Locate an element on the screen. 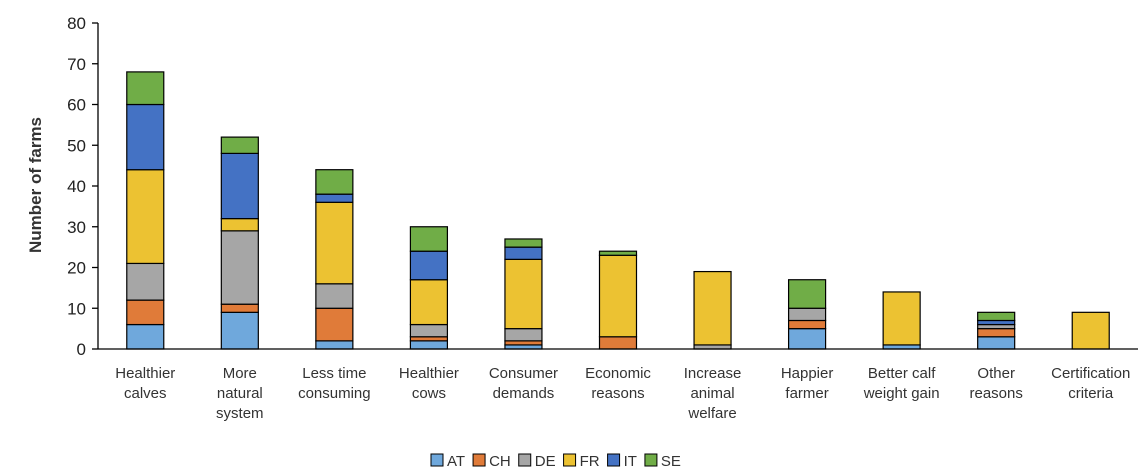 This screenshot has width=1141, height=474. y-tick-label: 50 is located at coordinates (76, 145).